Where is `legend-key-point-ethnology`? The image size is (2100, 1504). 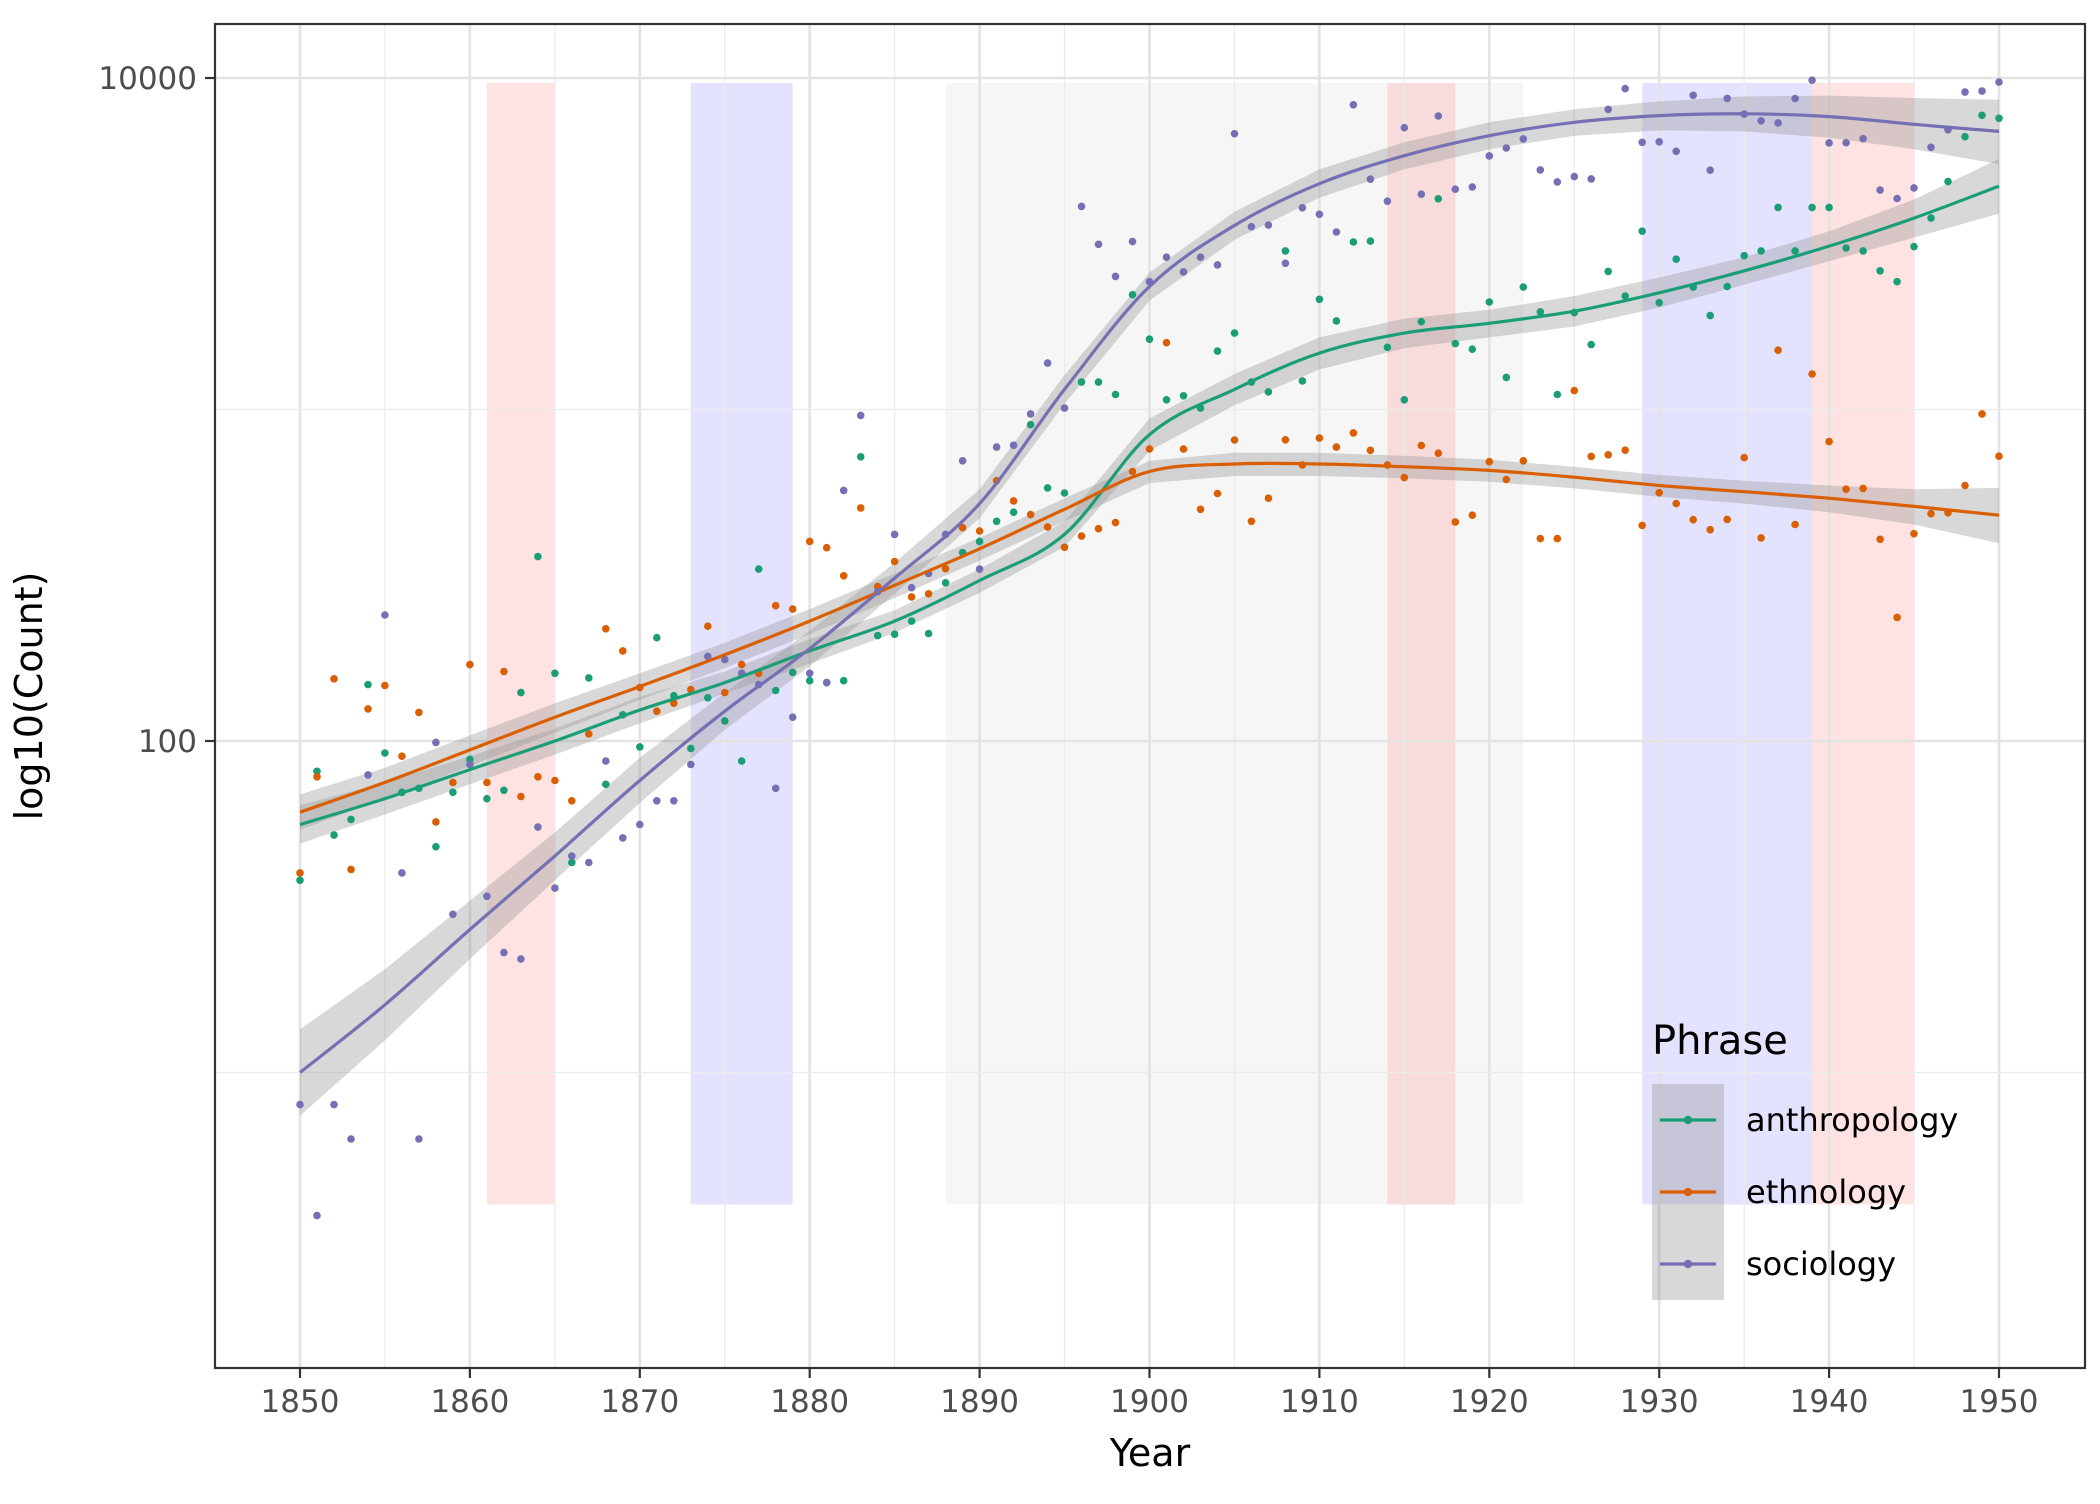
legend-key-point-ethnology is located at coordinates (1688, 1192).